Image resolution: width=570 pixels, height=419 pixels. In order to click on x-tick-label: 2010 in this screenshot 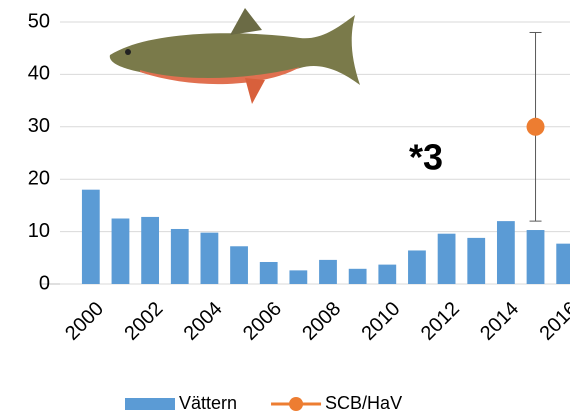, I will do `click(381, 321)`.